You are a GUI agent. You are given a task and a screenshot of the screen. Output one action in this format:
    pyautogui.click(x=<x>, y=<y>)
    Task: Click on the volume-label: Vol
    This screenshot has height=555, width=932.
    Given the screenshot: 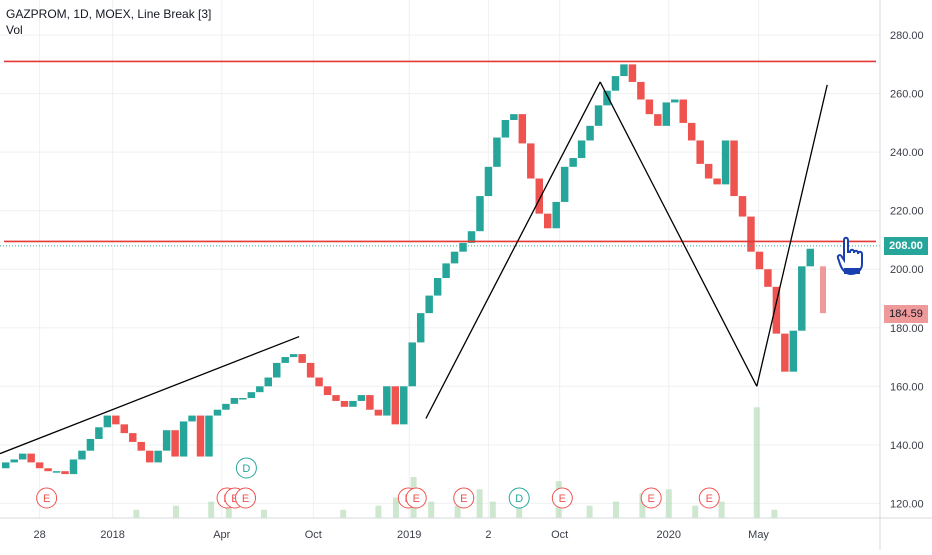 What is the action you would take?
    pyautogui.click(x=14, y=30)
    